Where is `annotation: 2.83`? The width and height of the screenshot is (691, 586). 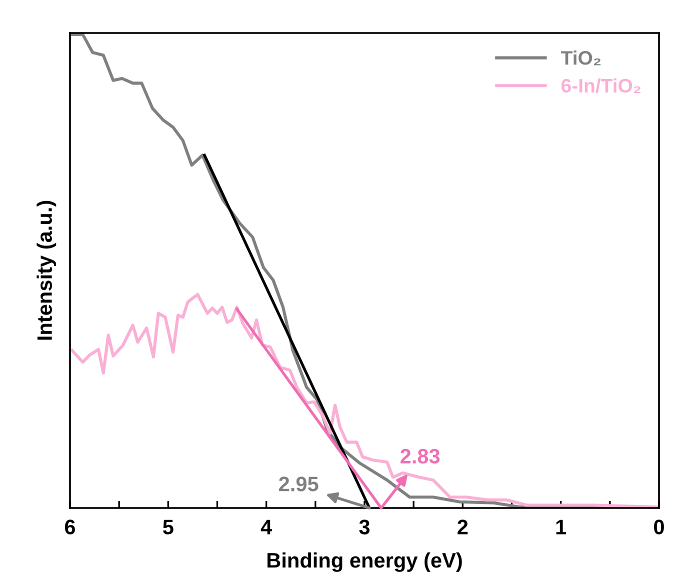 annotation: 2.83 is located at coordinates (420, 456).